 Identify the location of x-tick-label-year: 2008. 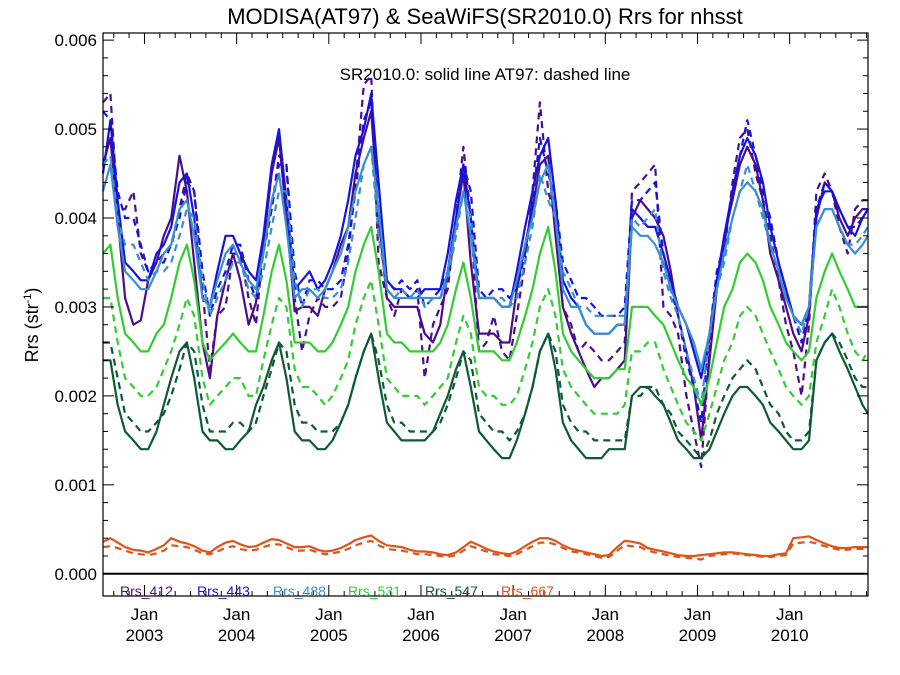
(605, 635).